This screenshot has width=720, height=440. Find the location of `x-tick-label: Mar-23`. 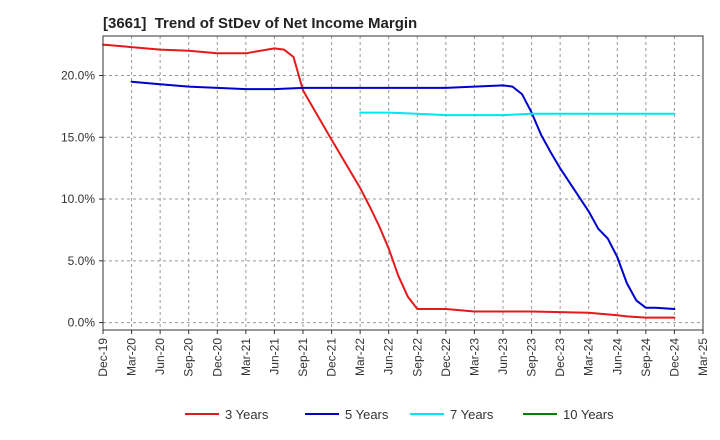

x-tick-label: Mar-23 is located at coordinates (474, 357).